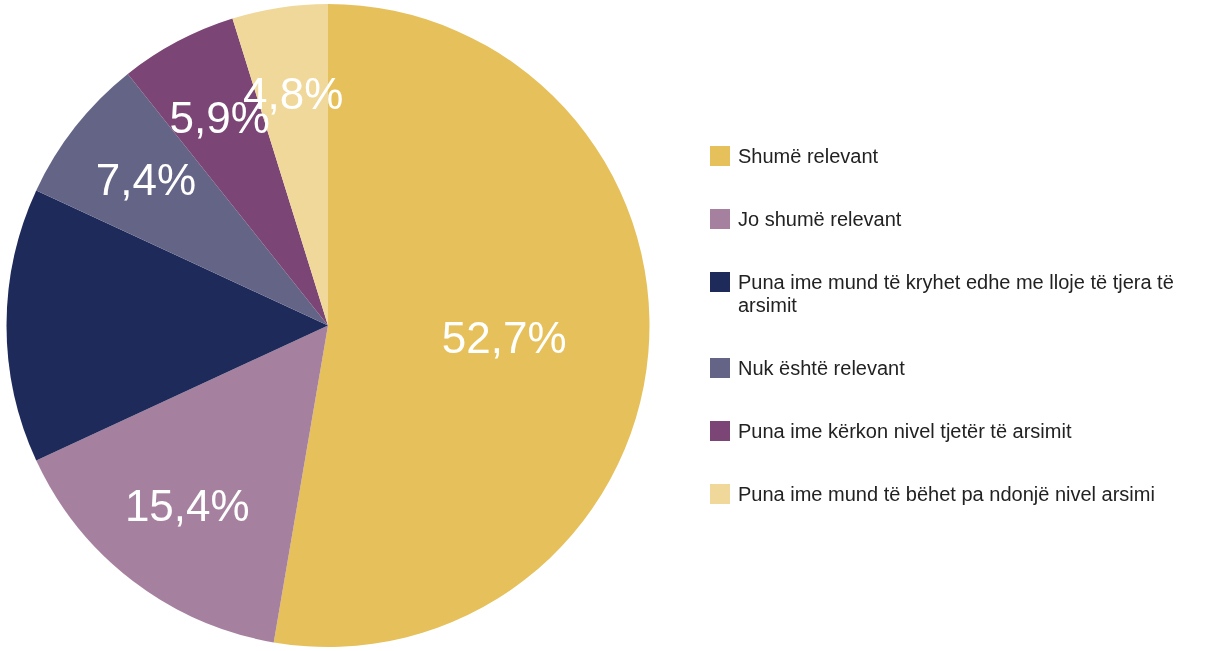 Image resolution: width=1232 pixels, height=651 pixels. I want to click on legend-label: Puna ime mund të kryhet edhe me lloje të tjera të arsimit, so click(956, 294).